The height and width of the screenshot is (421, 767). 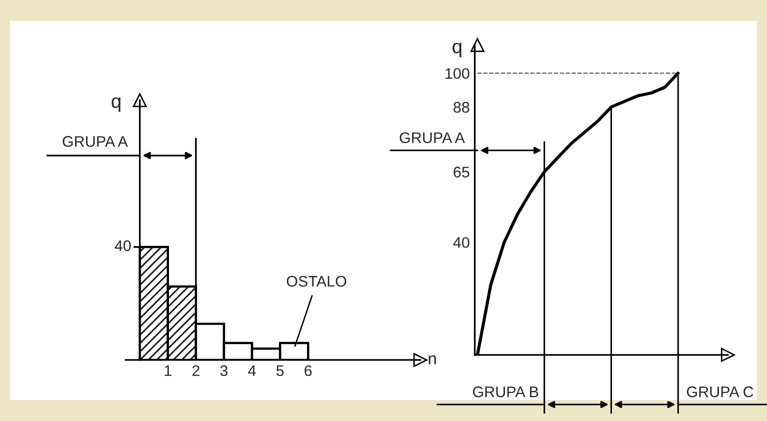 I want to click on y-tick-label: 40, so click(x=461, y=242).